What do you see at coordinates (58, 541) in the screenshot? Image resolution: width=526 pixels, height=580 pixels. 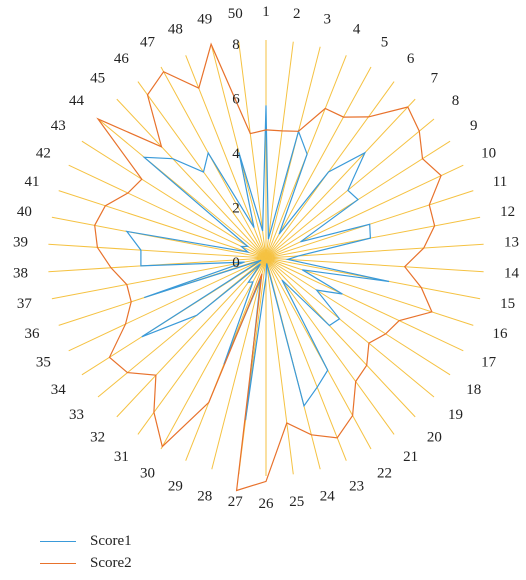 I see `legend-swatch-score1` at bounding box center [58, 541].